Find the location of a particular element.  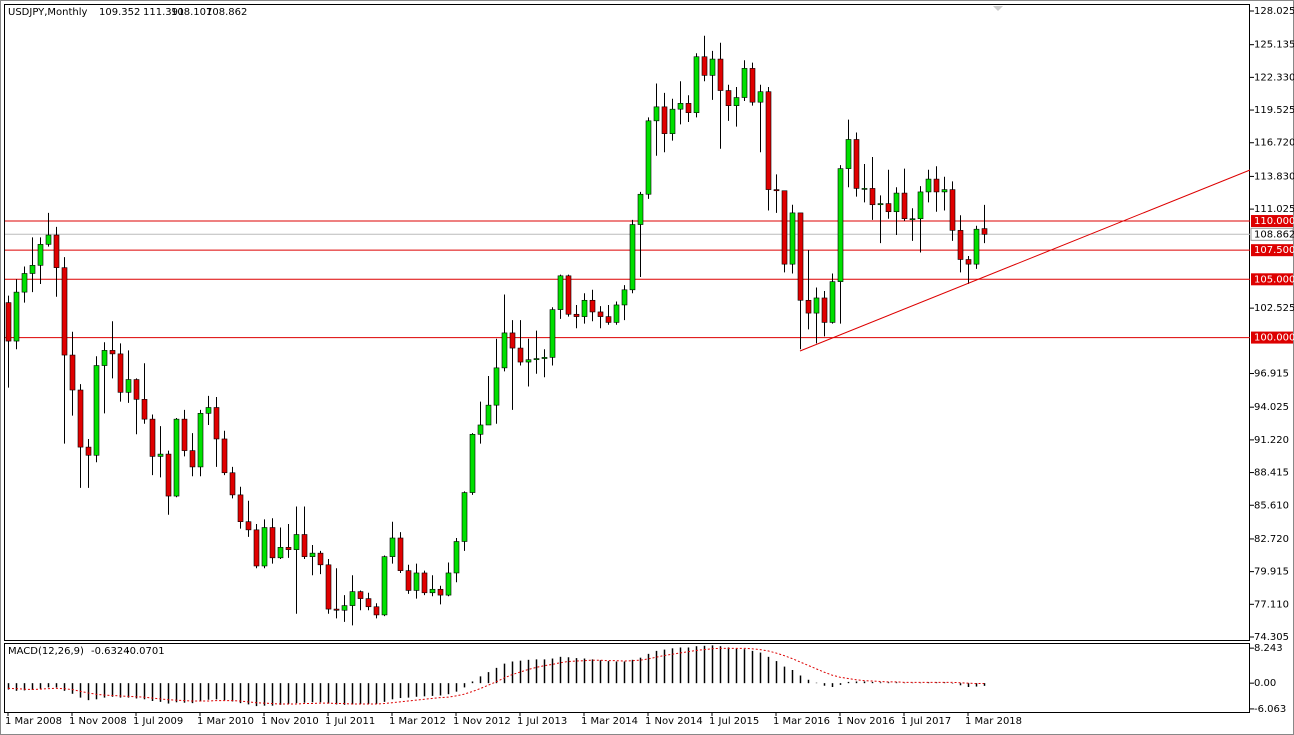

x-tick-label: 1 Jul 2009 is located at coordinates (158, 721).